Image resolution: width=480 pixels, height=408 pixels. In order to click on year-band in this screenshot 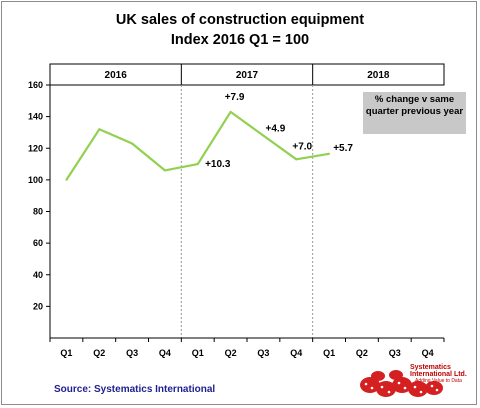, I will do `click(247, 74)`.